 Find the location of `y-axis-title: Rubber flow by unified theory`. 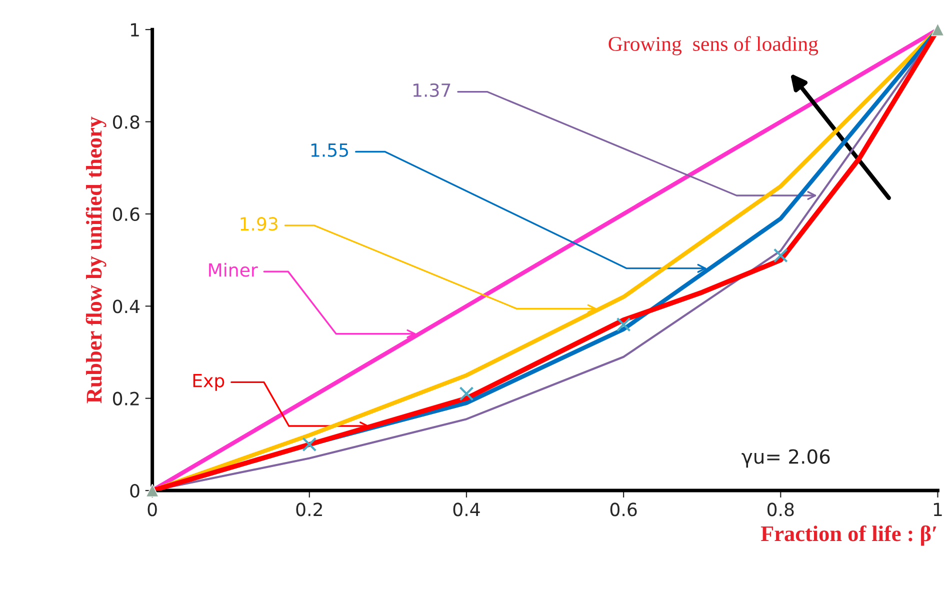

y-axis-title: Rubber flow by unified theory is located at coordinates (96, 260).